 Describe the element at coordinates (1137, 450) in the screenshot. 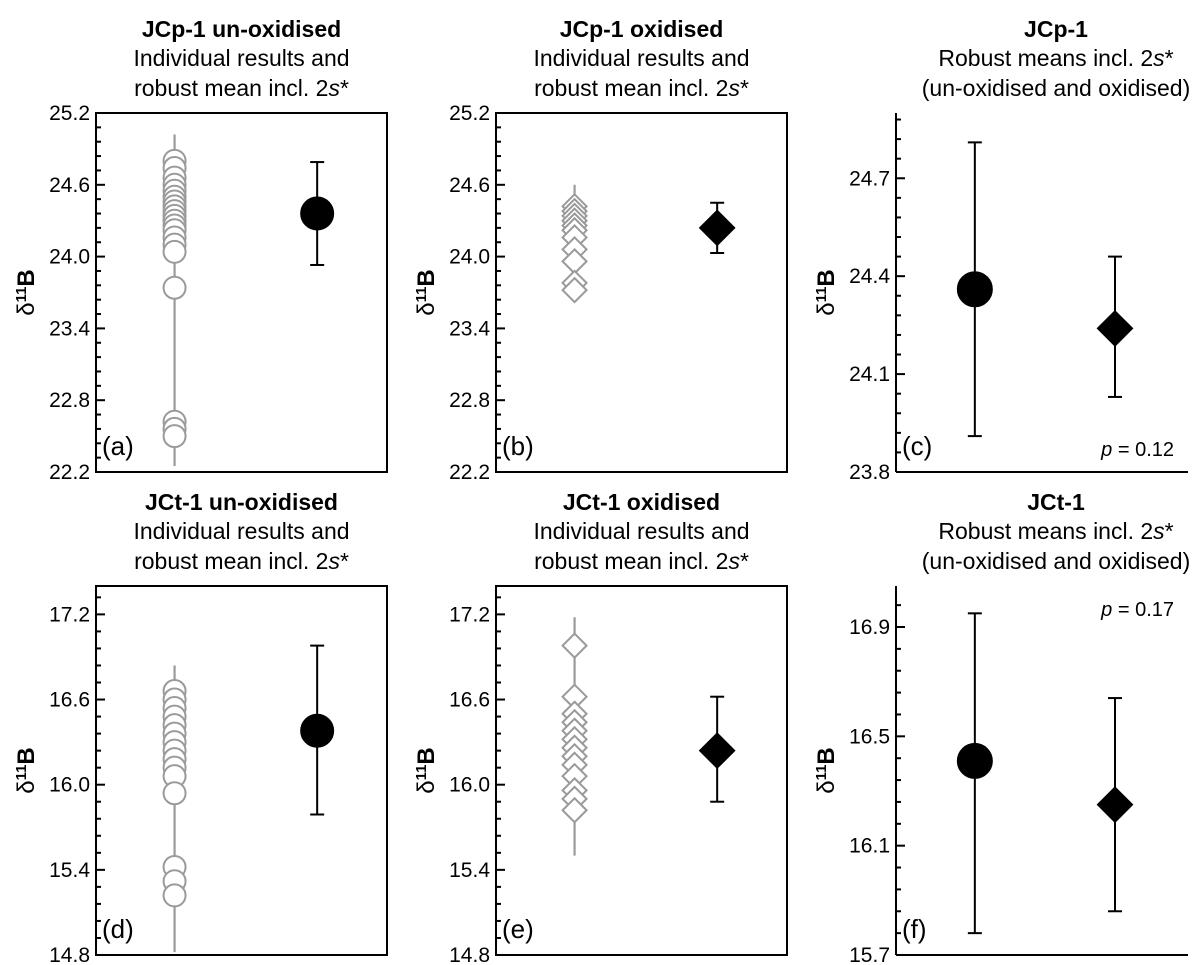

I see `p-value-annotation: p = 0.12` at that location.